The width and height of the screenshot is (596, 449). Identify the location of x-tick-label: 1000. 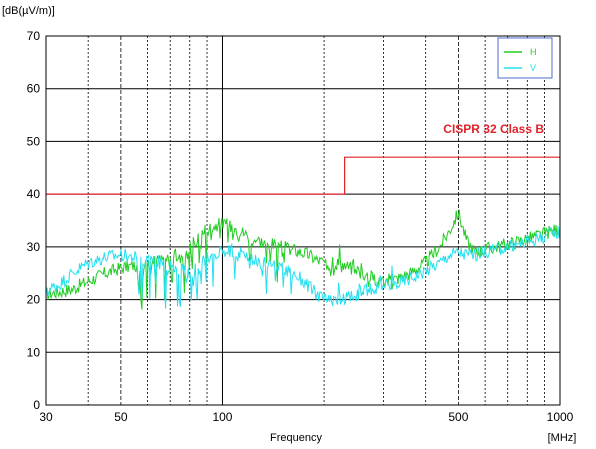
(560, 417).